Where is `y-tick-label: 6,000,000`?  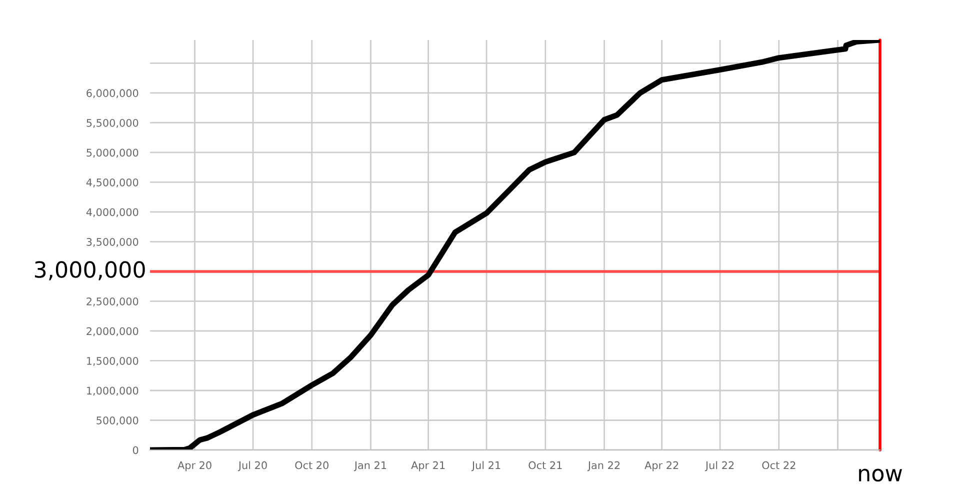
y-tick-label: 6,000,000 is located at coordinates (112, 93).